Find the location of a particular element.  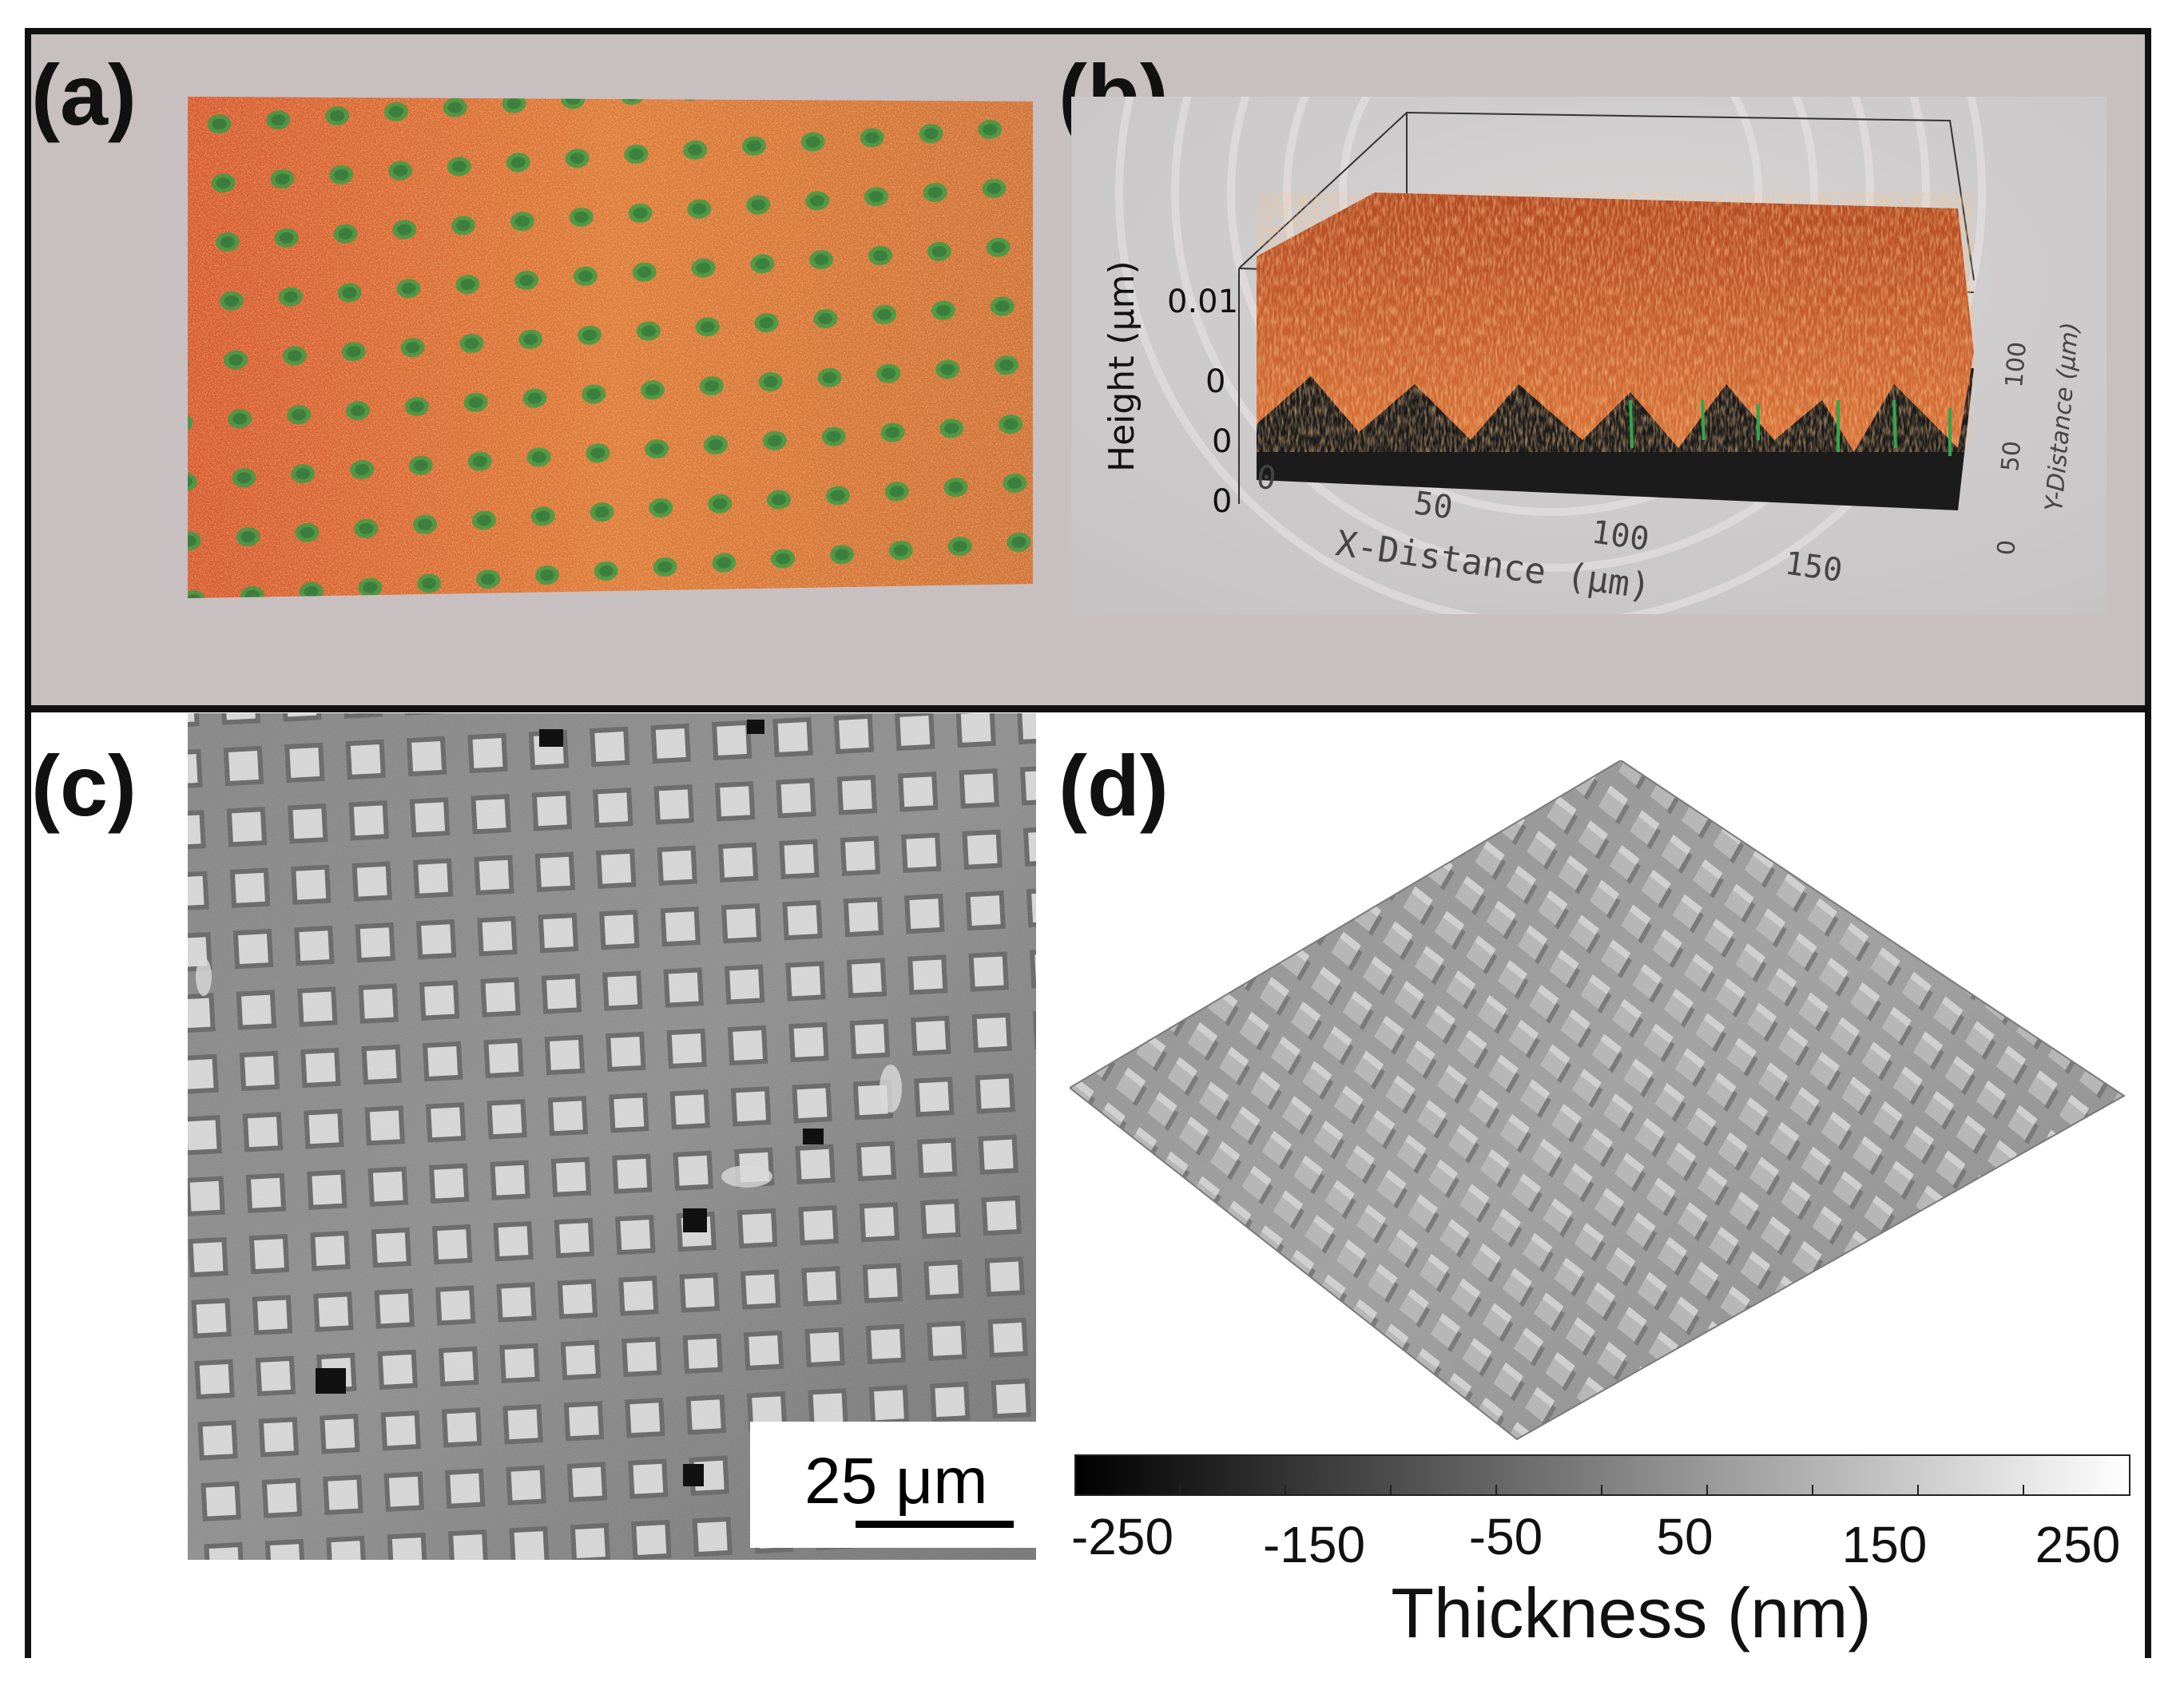

panel-c-label: (c) is located at coordinates (84, 785).